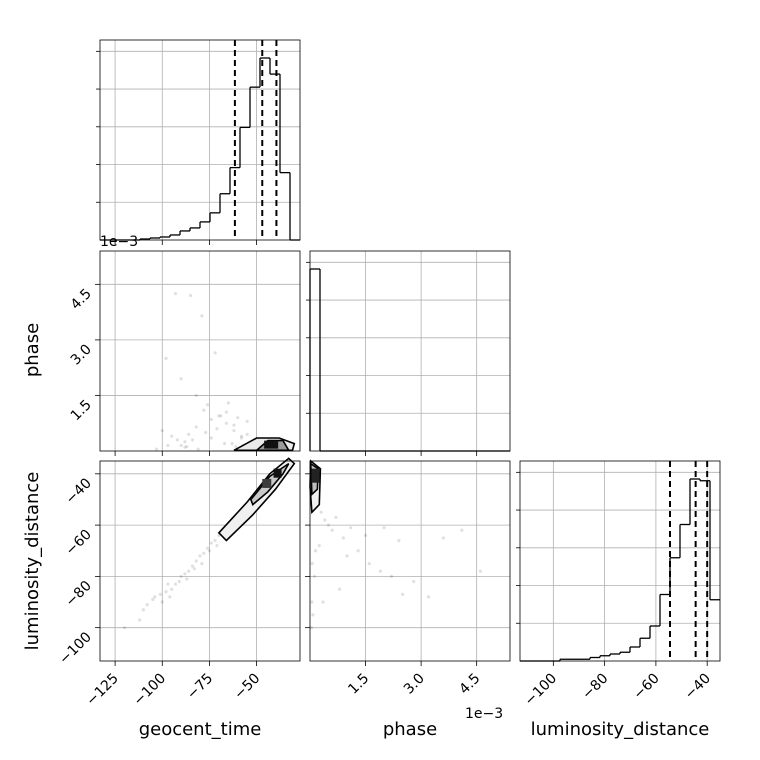 This screenshot has height=760, width=760. I want to click on y-tick-label-phase: 3.0, so click(81, 354).